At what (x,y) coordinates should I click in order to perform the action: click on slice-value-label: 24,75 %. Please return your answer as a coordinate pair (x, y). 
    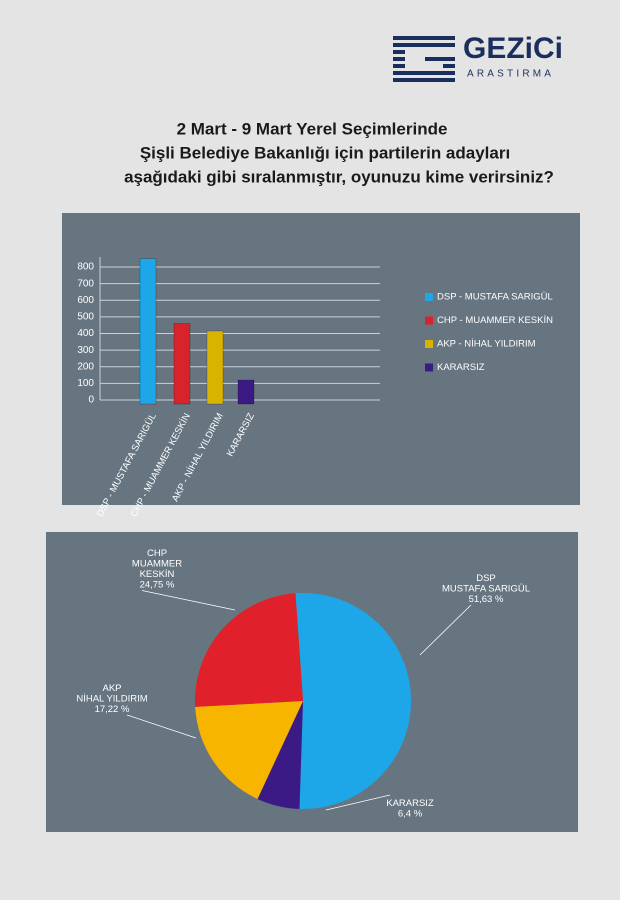
    Looking at the image, I should click on (157, 584).